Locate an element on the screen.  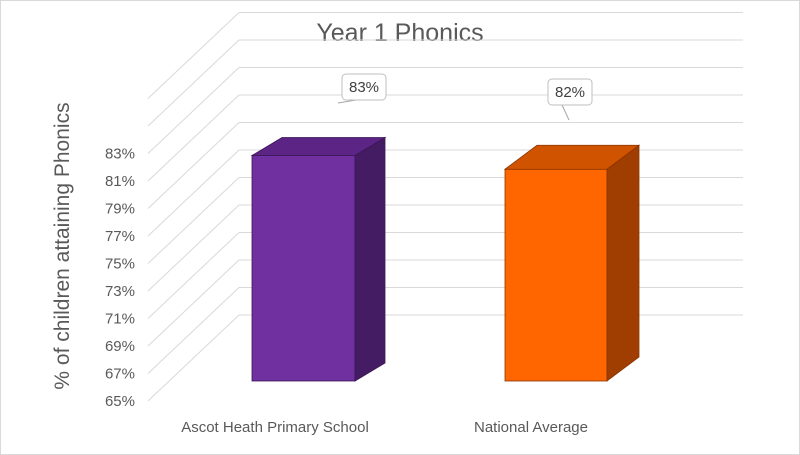
y-tick-label: 71% is located at coordinates (120, 319).